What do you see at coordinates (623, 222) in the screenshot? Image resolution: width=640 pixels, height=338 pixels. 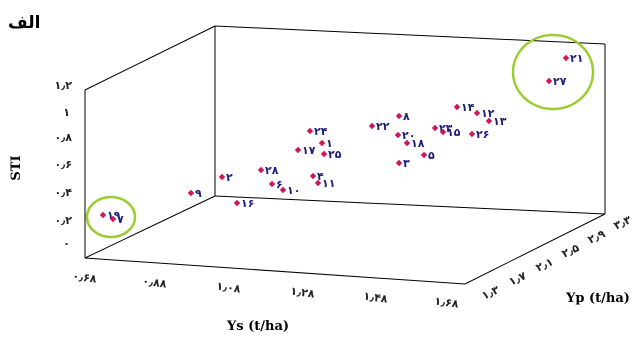 I see `z-tick-label: ۳٫۳` at bounding box center [623, 222].